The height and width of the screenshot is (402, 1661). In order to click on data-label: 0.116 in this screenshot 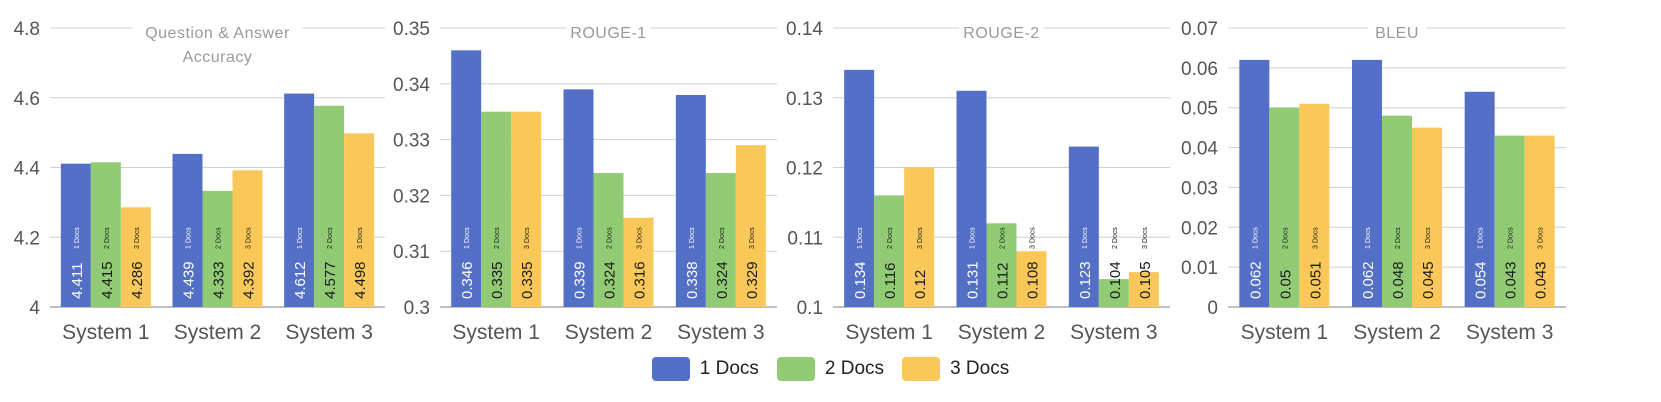, I will do `click(890, 281)`.